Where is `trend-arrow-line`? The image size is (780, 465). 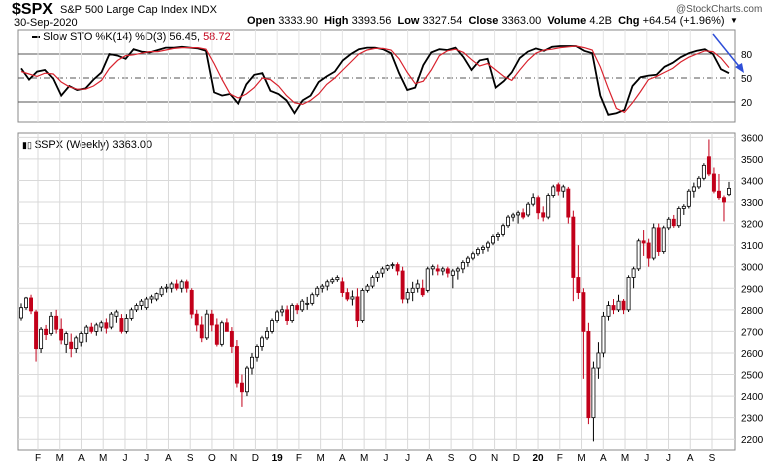
trend-arrow-line is located at coordinates (727, 52).